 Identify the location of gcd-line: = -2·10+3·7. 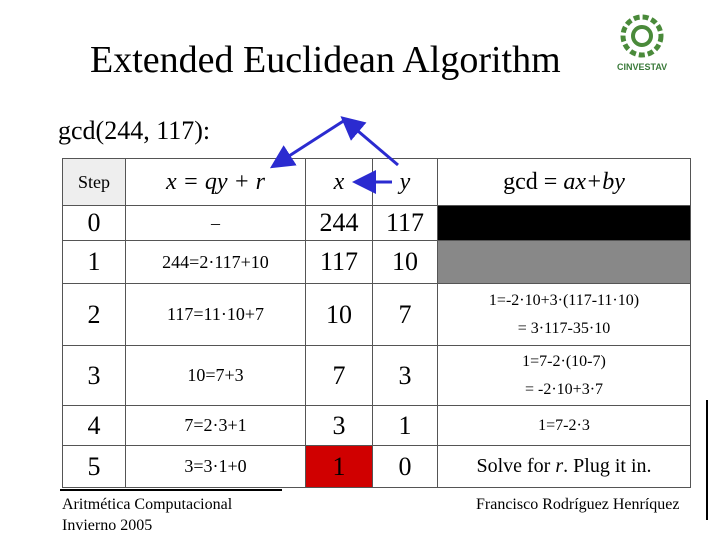
(564, 389).